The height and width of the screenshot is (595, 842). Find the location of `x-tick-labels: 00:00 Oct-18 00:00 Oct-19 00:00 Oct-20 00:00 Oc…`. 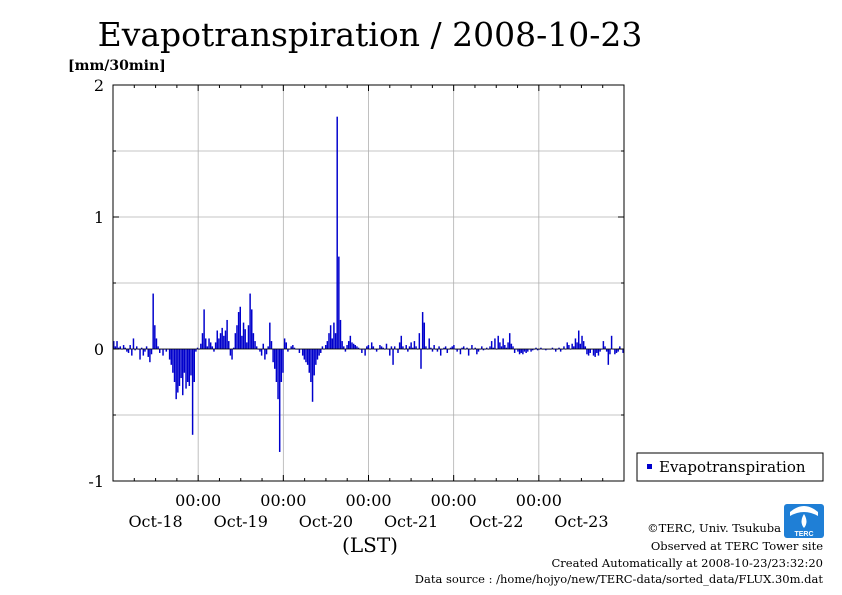

x-tick-labels: 00:00 Oct-18 00:00 Oct-19 00:00 Oct-20 00:00 Oc… is located at coordinates (368, 511).